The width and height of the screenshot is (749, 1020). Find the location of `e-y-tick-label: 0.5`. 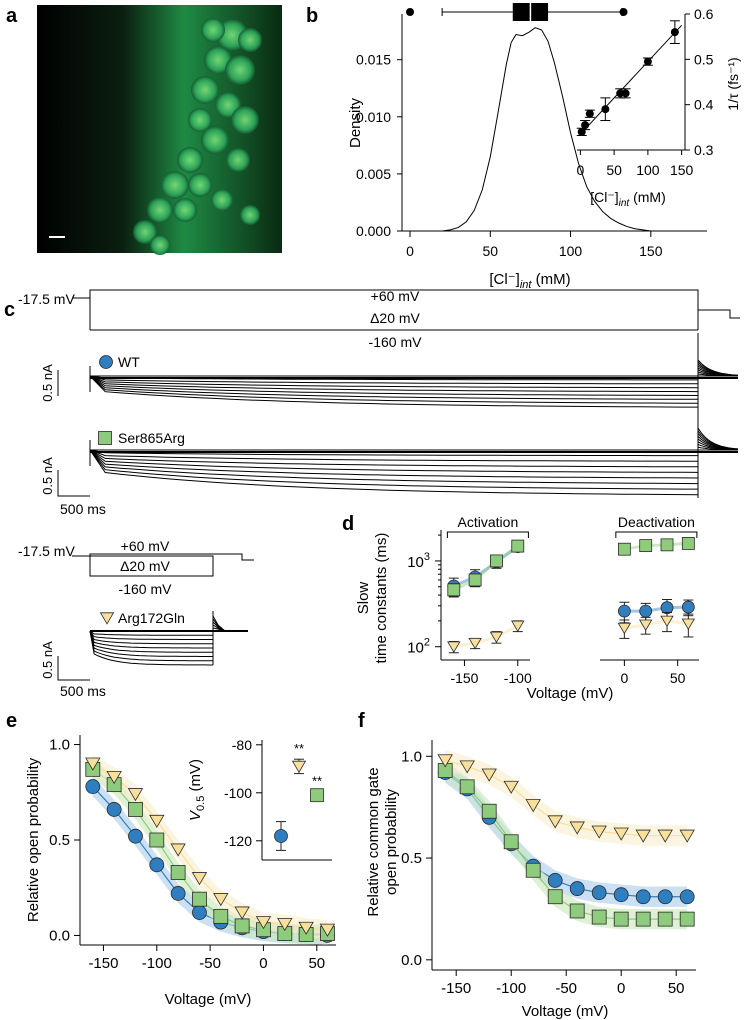

e-y-tick-label: 0.5 is located at coordinates (59, 840).